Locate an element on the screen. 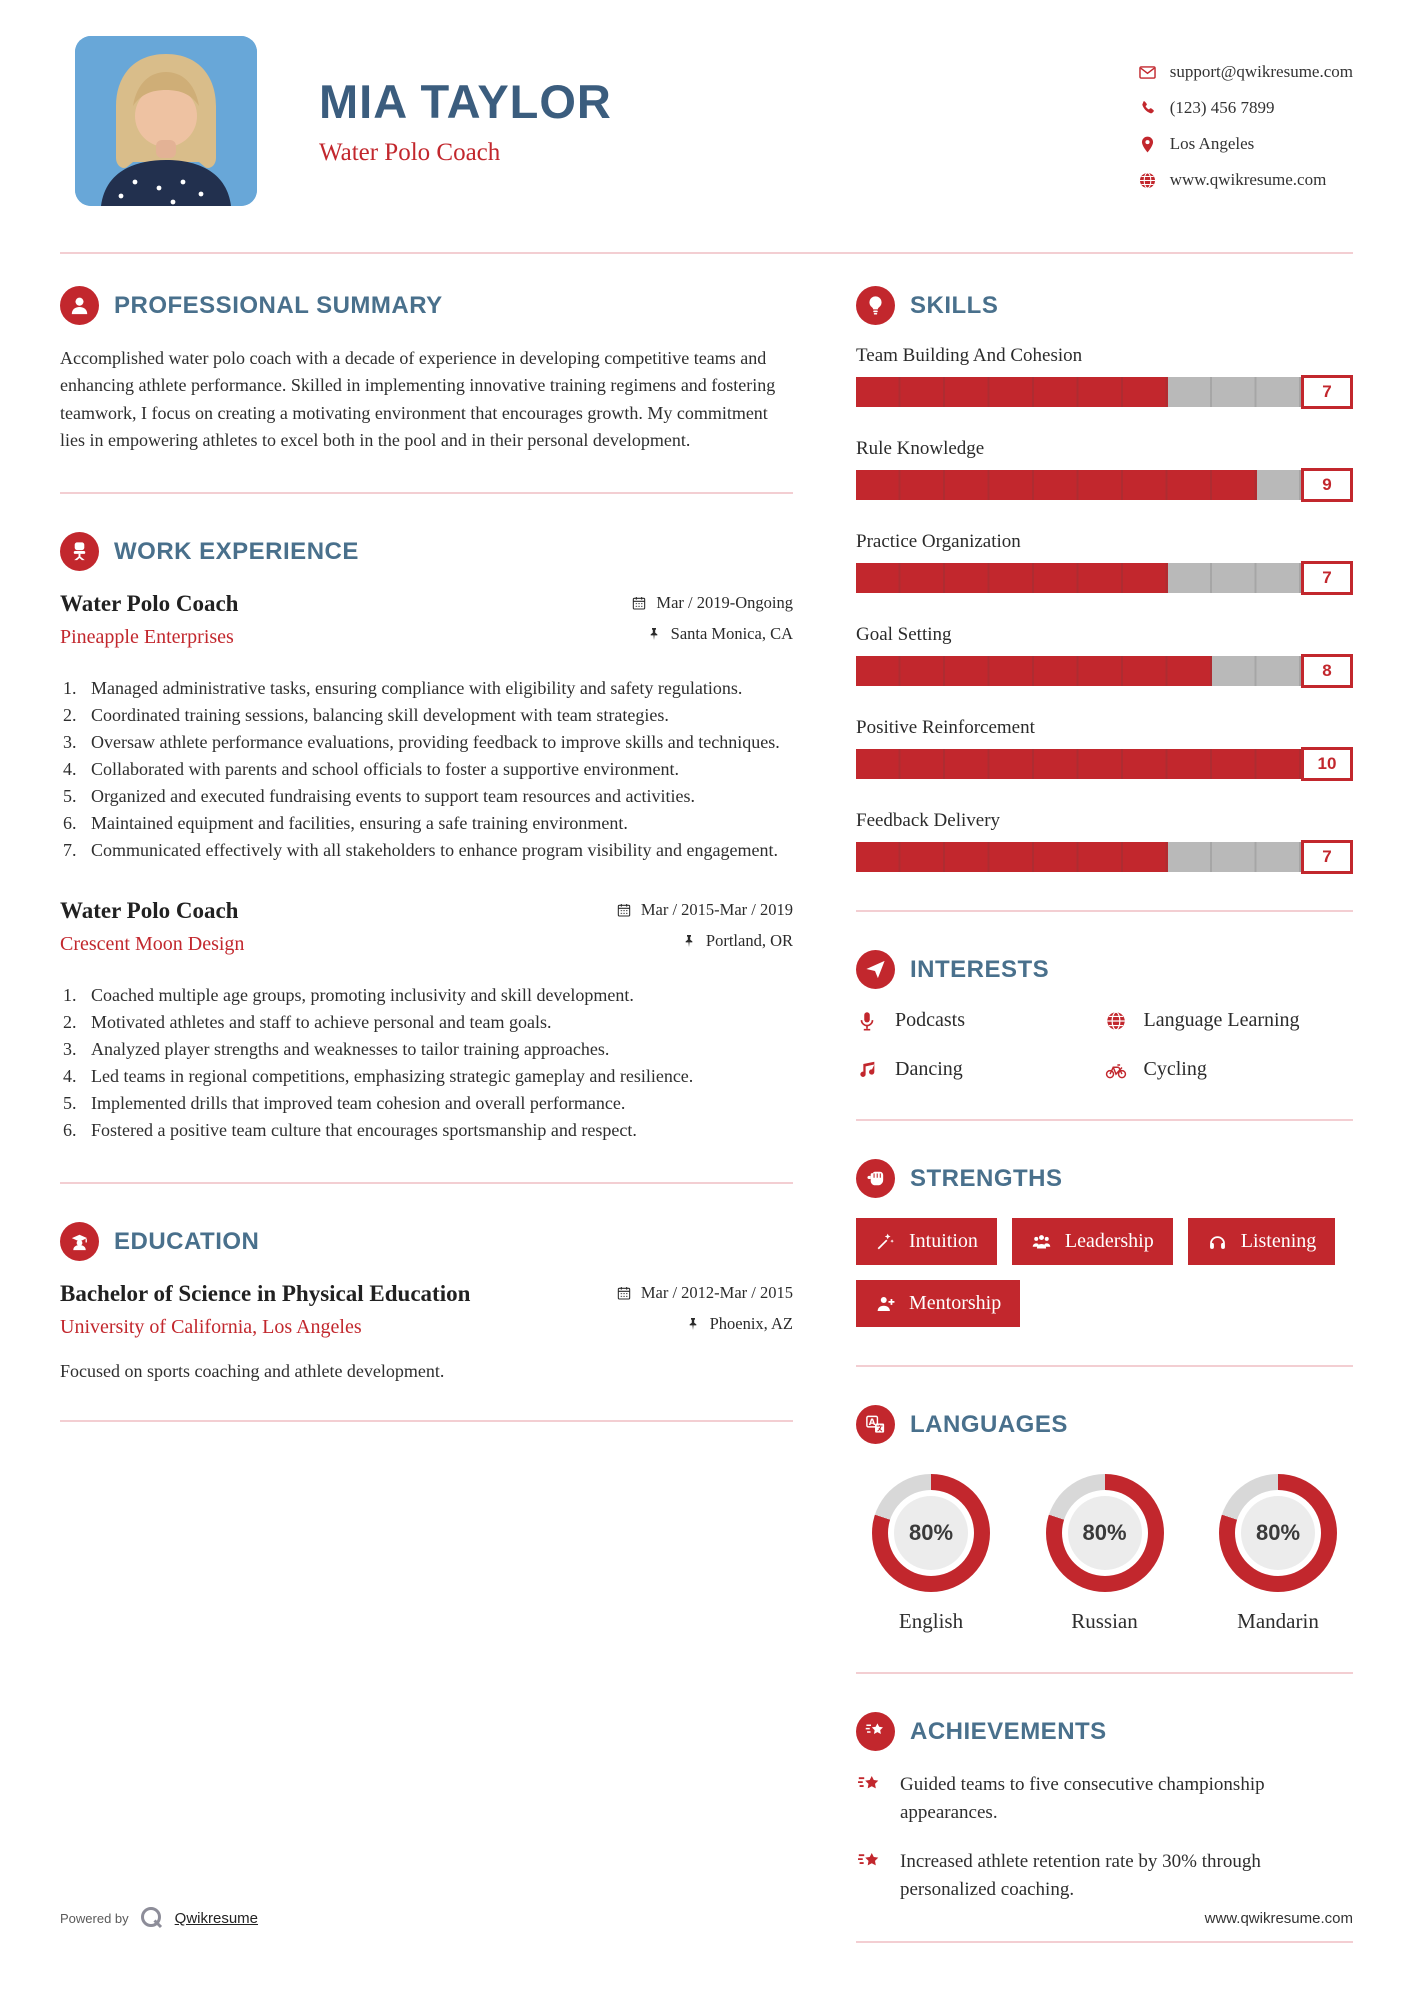  person-title: Water Polo Coach is located at coordinates (410, 152).